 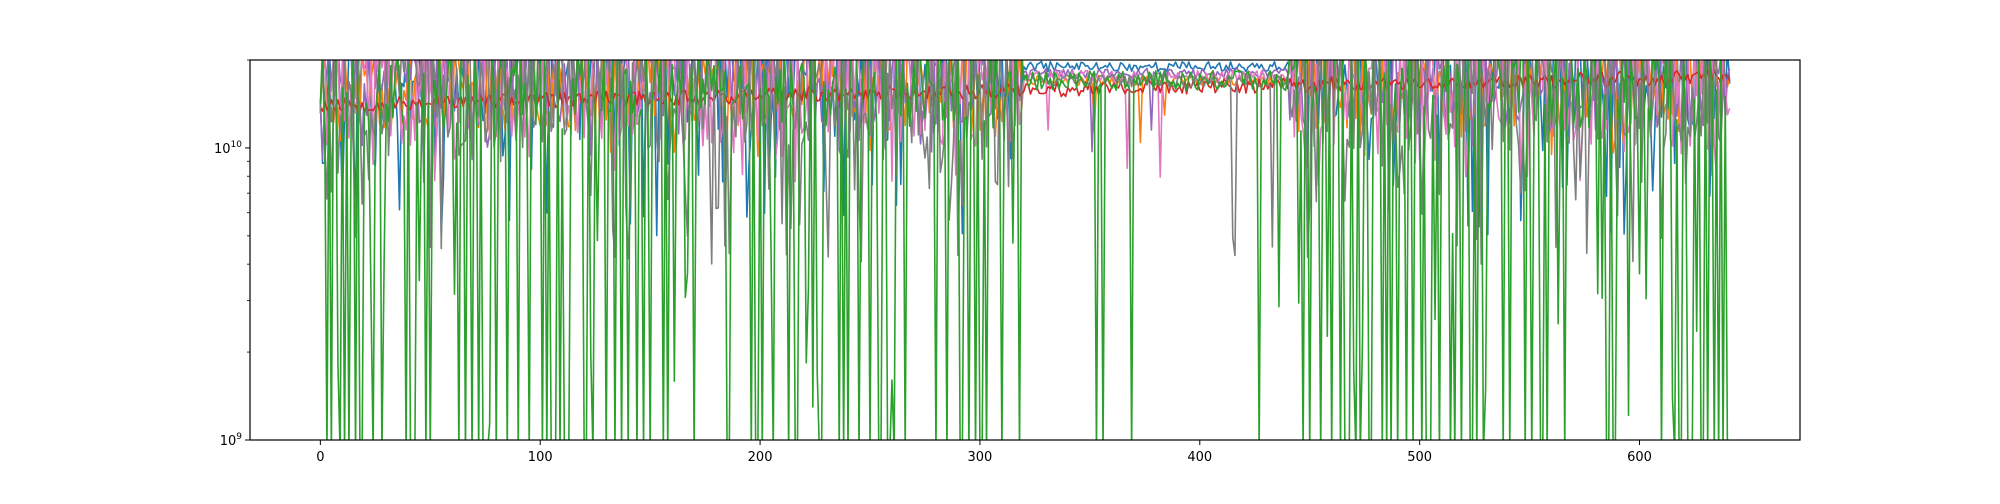 What do you see at coordinates (231, 440) in the screenshot?
I see `y-tick-label: 109` at bounding box center [231, 440].